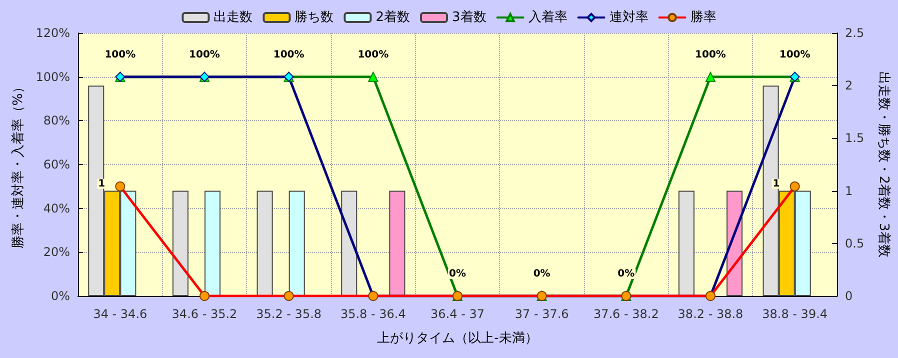 The image size is (898, 358). What do you see at coordinates (56, 165) in the screenshot?
I see `y-tick-label: 60%` at bounding box center [56, 165].